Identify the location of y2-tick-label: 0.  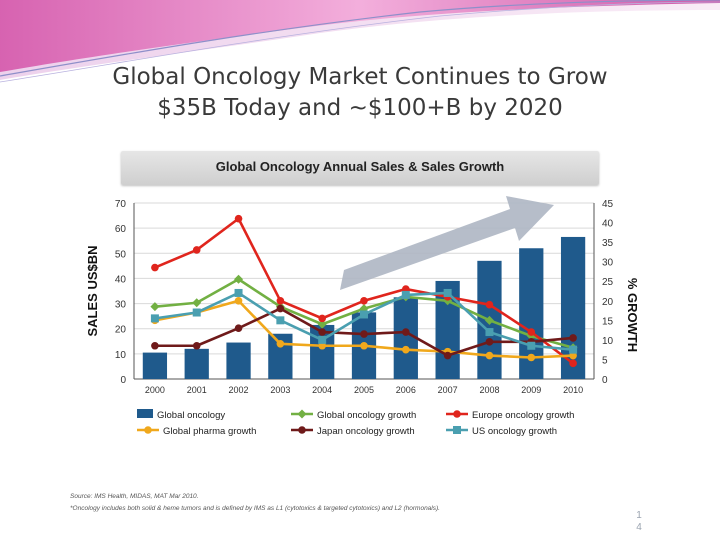
(605, 380).